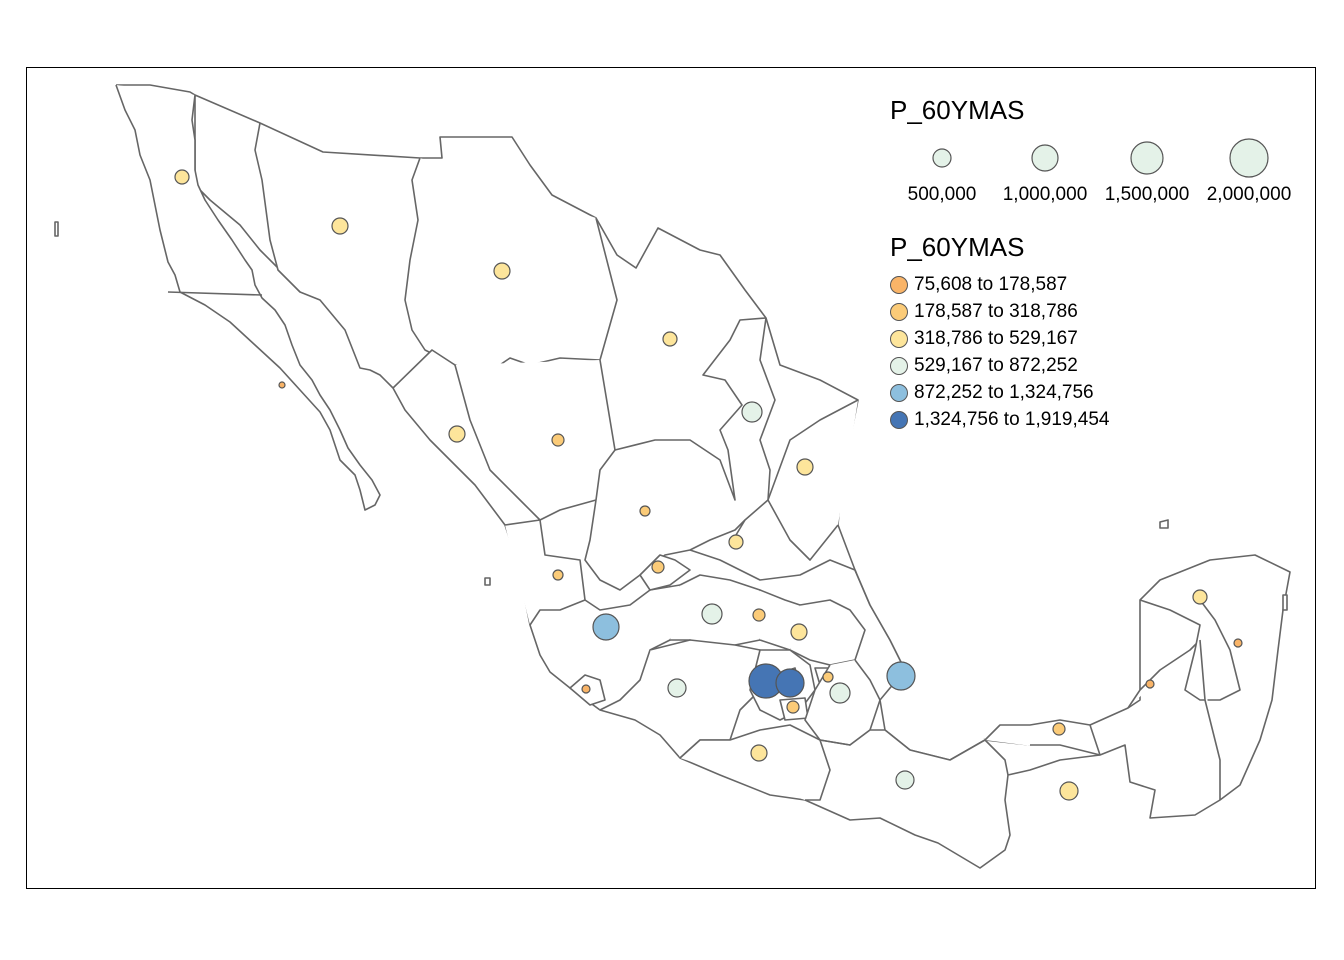 This screenshot has height=960, width=1344. Describe the element at coordinates (277, 207) in the screenshot. I see `sonora-chihuahua-border` at that location.